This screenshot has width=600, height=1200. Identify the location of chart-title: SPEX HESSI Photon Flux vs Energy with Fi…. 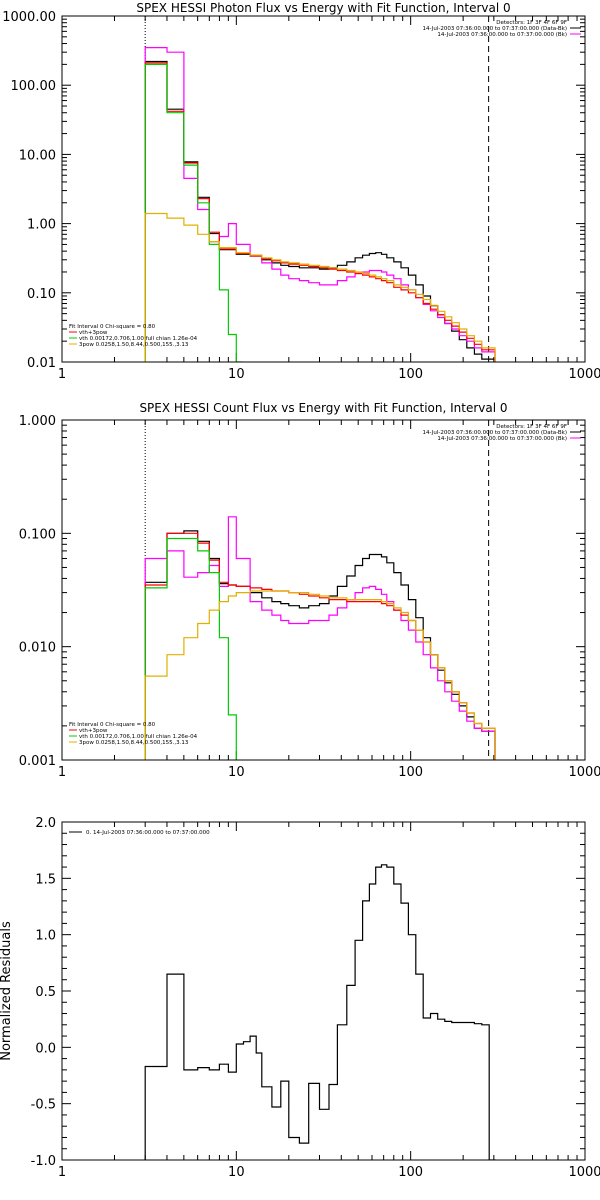
(323, 8).